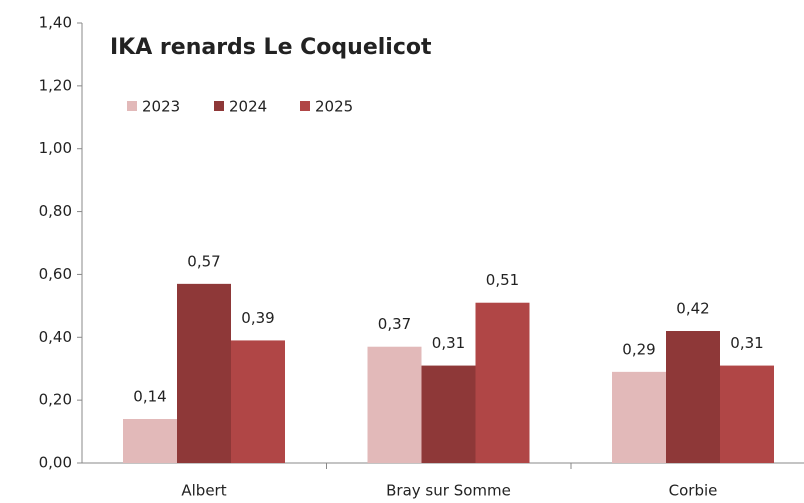  Describe the element at coordinates (638, 349) in the screenshot. I see `data-label: 0,29` at that location.